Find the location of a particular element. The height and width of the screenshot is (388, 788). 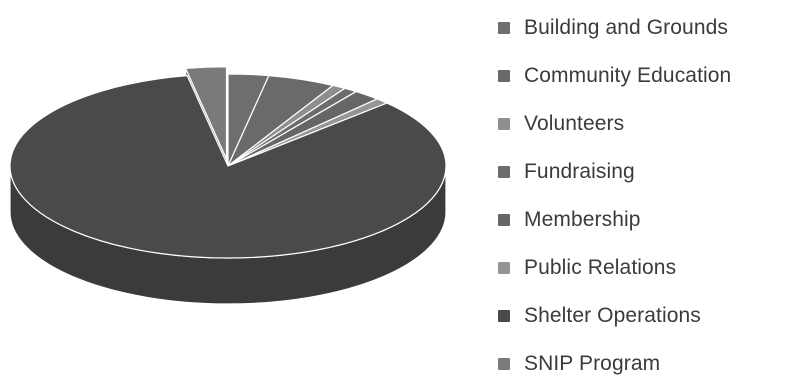

legend-item: Fundraising is located at coordinates (642, 172).